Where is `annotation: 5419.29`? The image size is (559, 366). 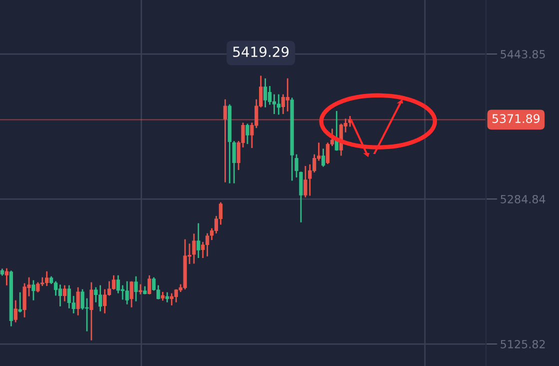
annotation: 5419.29 is located at coordinates (261, 52).